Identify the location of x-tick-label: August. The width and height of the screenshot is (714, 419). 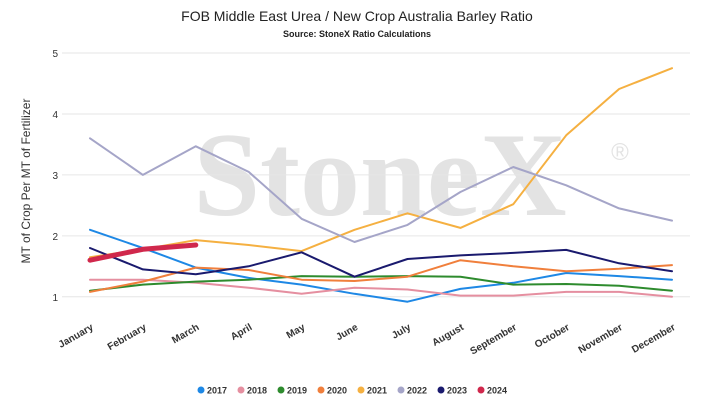
(449, 335).